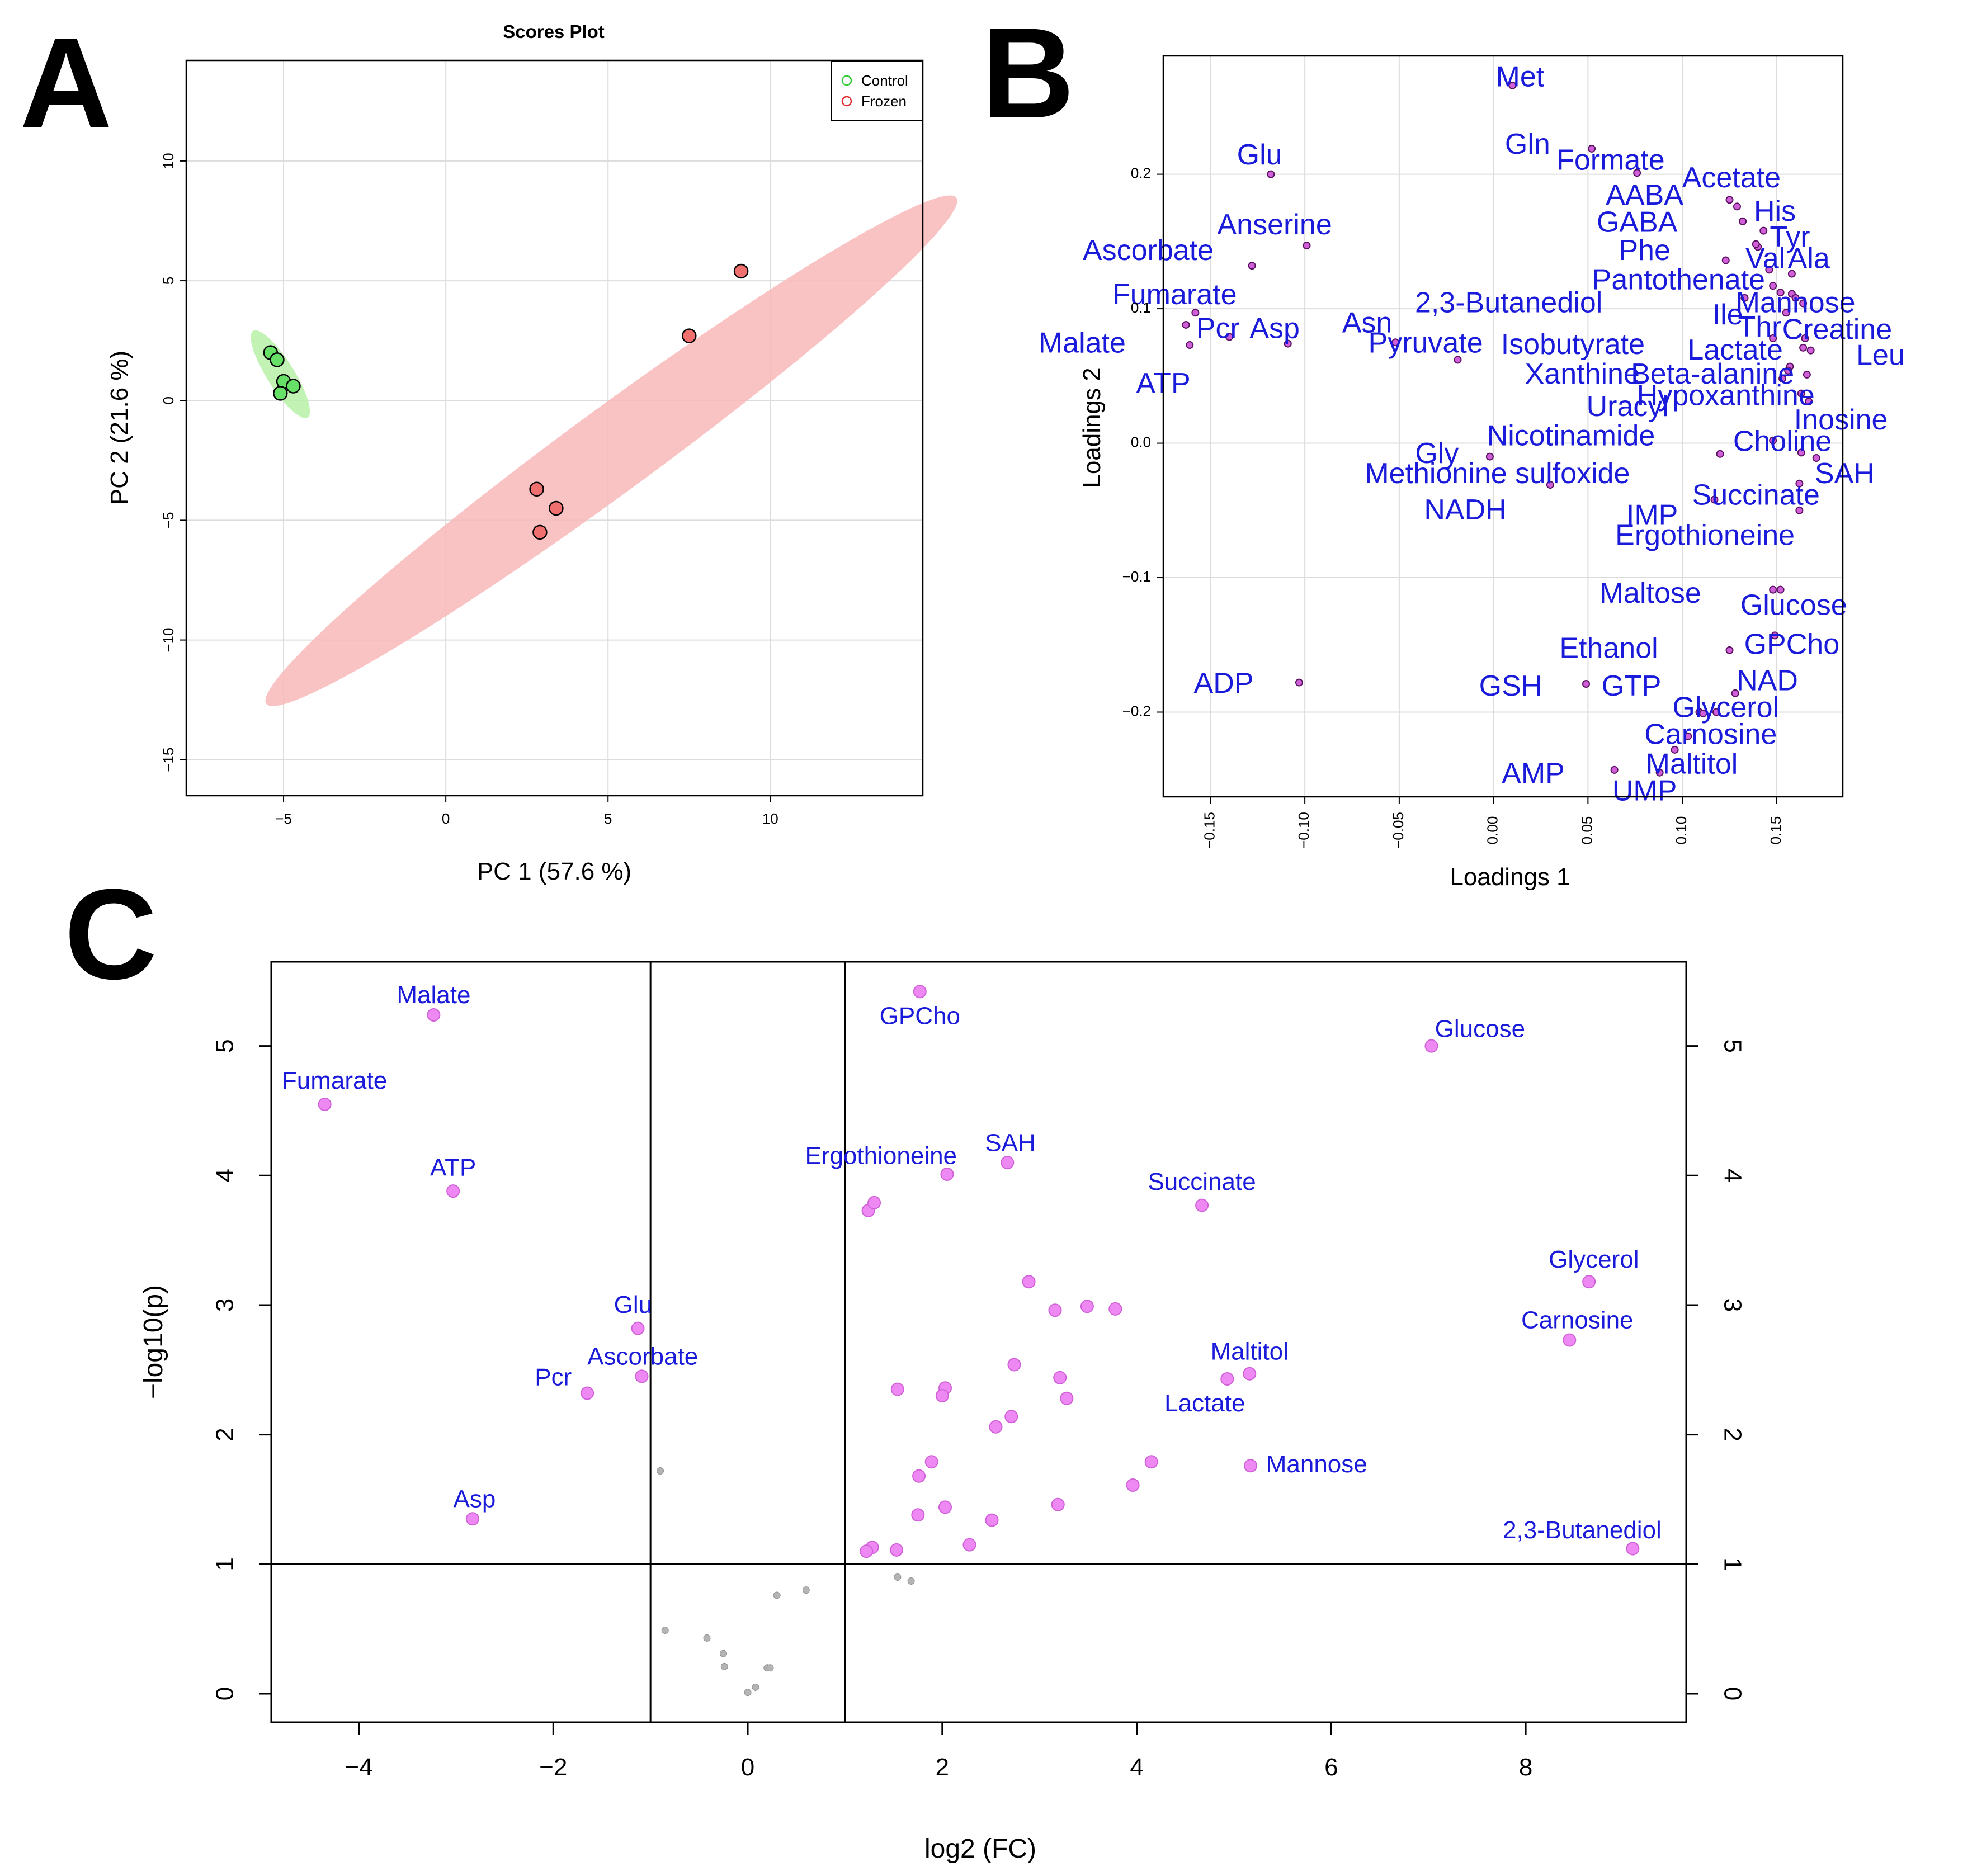  I want to click on y-tick-label-left: 2, so click(225, 1434).